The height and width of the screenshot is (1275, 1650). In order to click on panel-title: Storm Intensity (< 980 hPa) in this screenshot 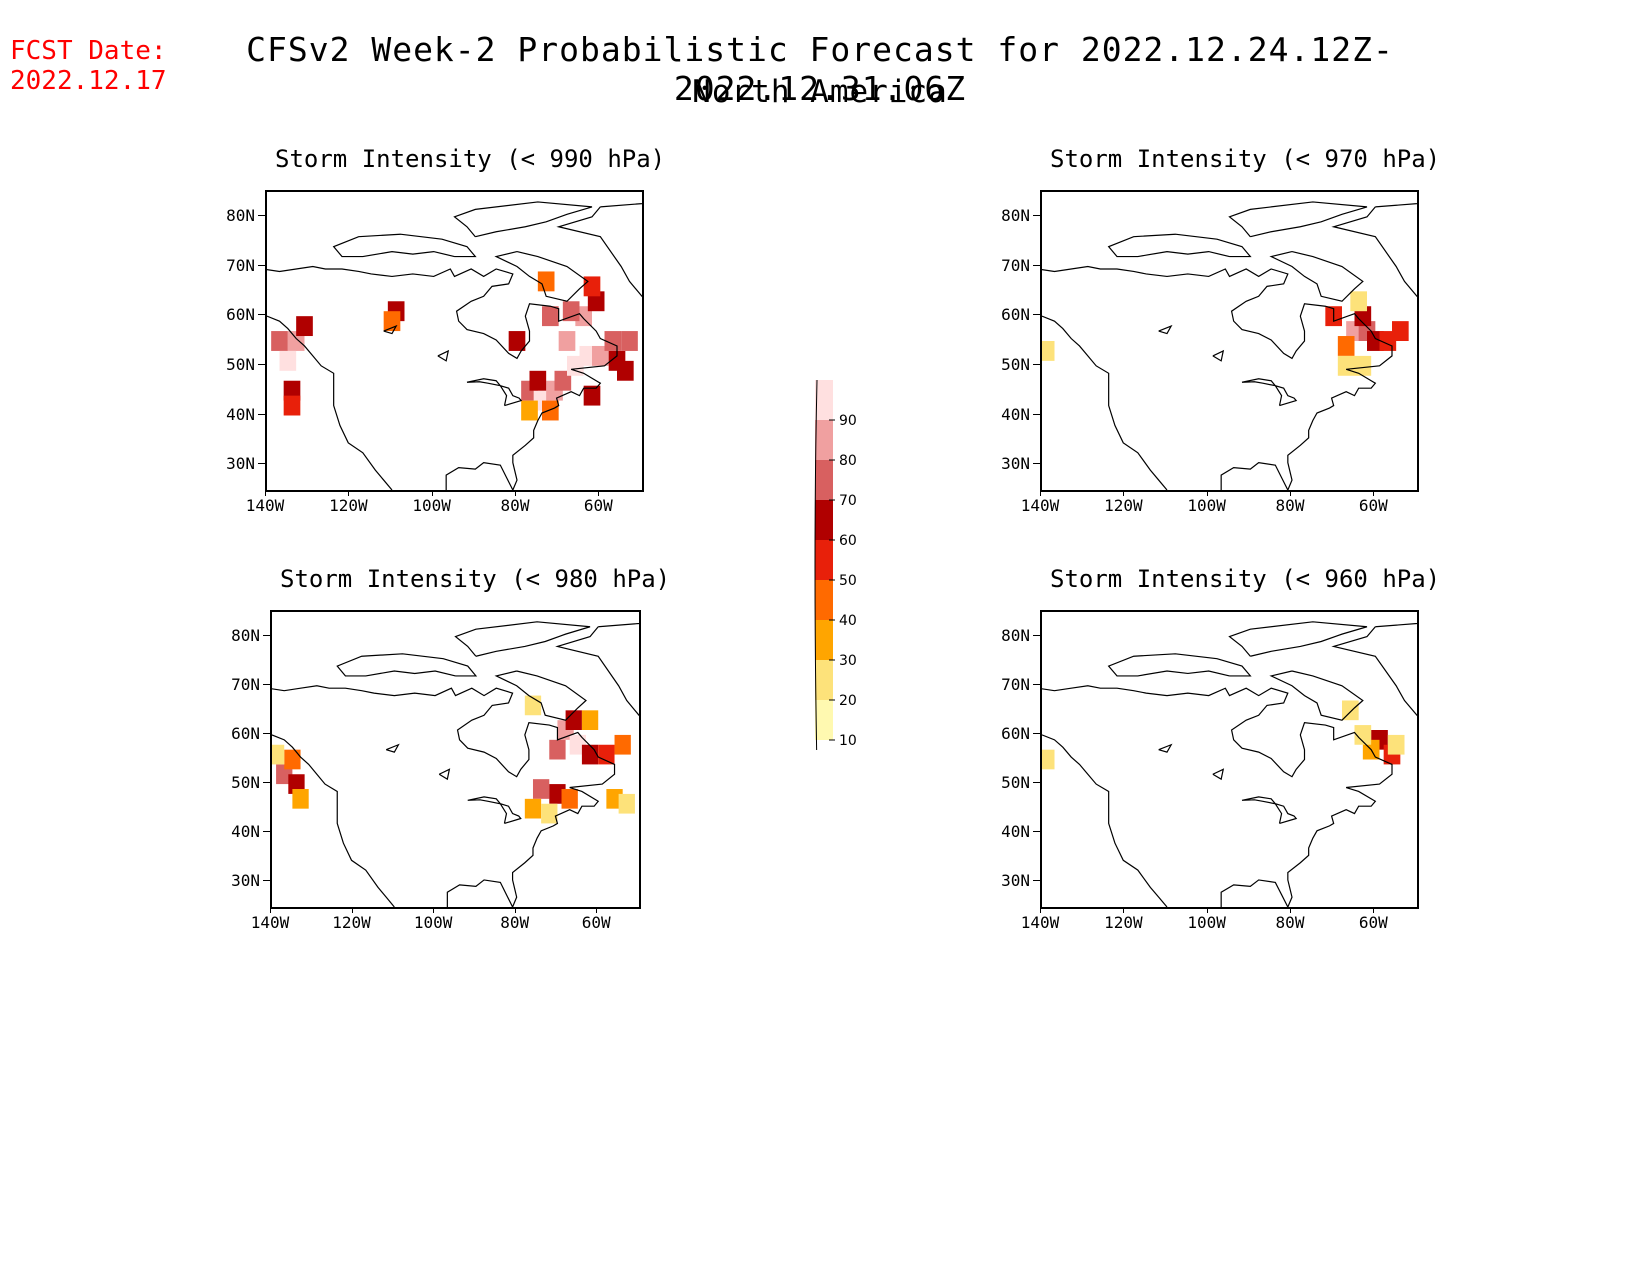, I will do `click(475, 579)`.